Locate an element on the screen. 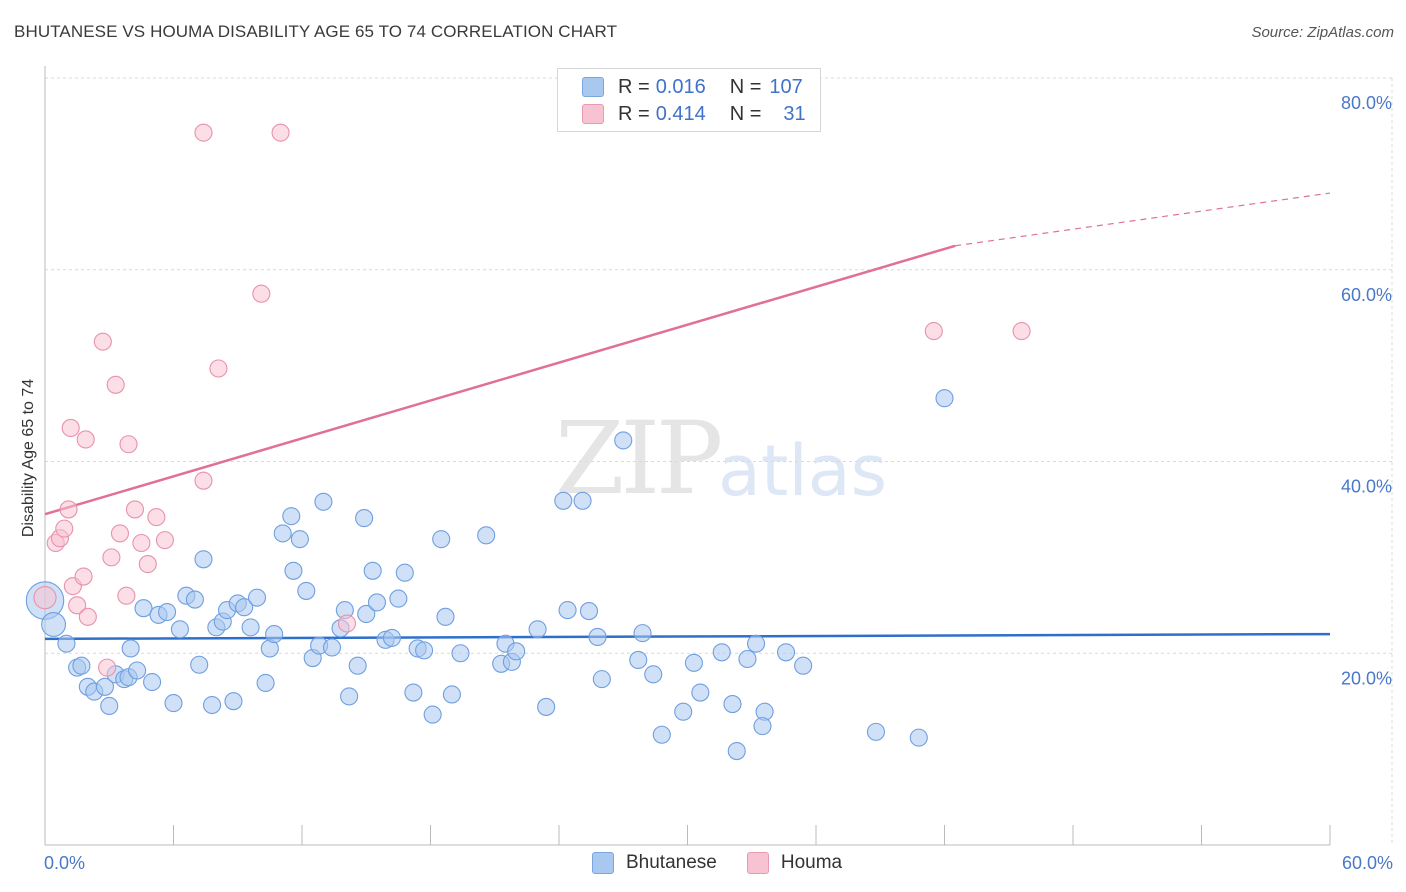 The height and width of the screenshot is (892, 1406). legend-r-label: R = is located at coordinates (634, 113).